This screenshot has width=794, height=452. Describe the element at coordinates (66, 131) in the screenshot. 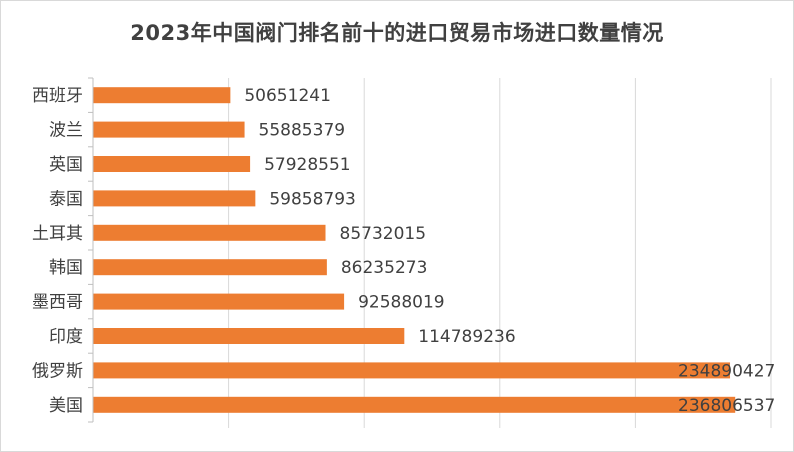

I see `category-label: 波兰` at that location.